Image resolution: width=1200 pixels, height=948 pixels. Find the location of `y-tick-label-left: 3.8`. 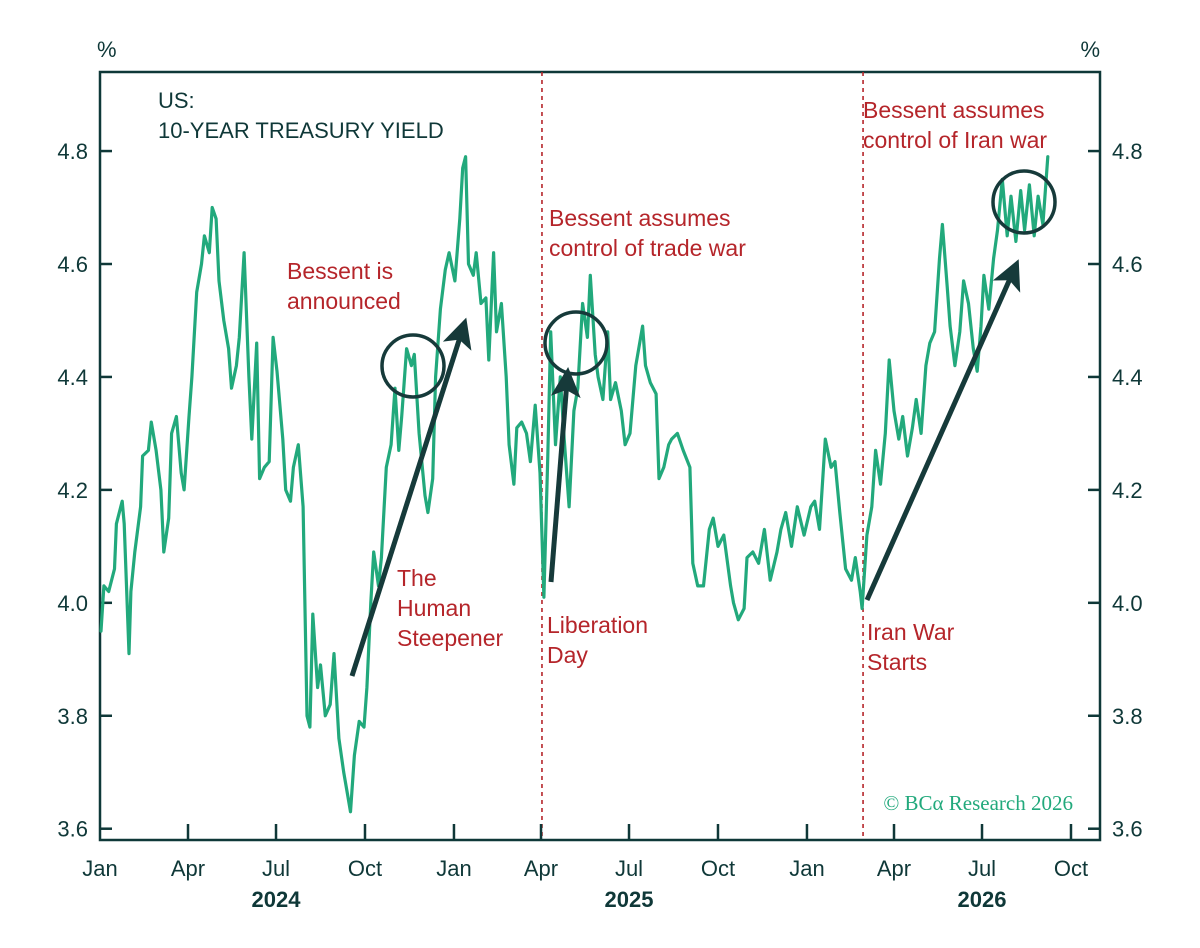

y-tick-label-left: 3.8 is located at coordinates (72, 716).